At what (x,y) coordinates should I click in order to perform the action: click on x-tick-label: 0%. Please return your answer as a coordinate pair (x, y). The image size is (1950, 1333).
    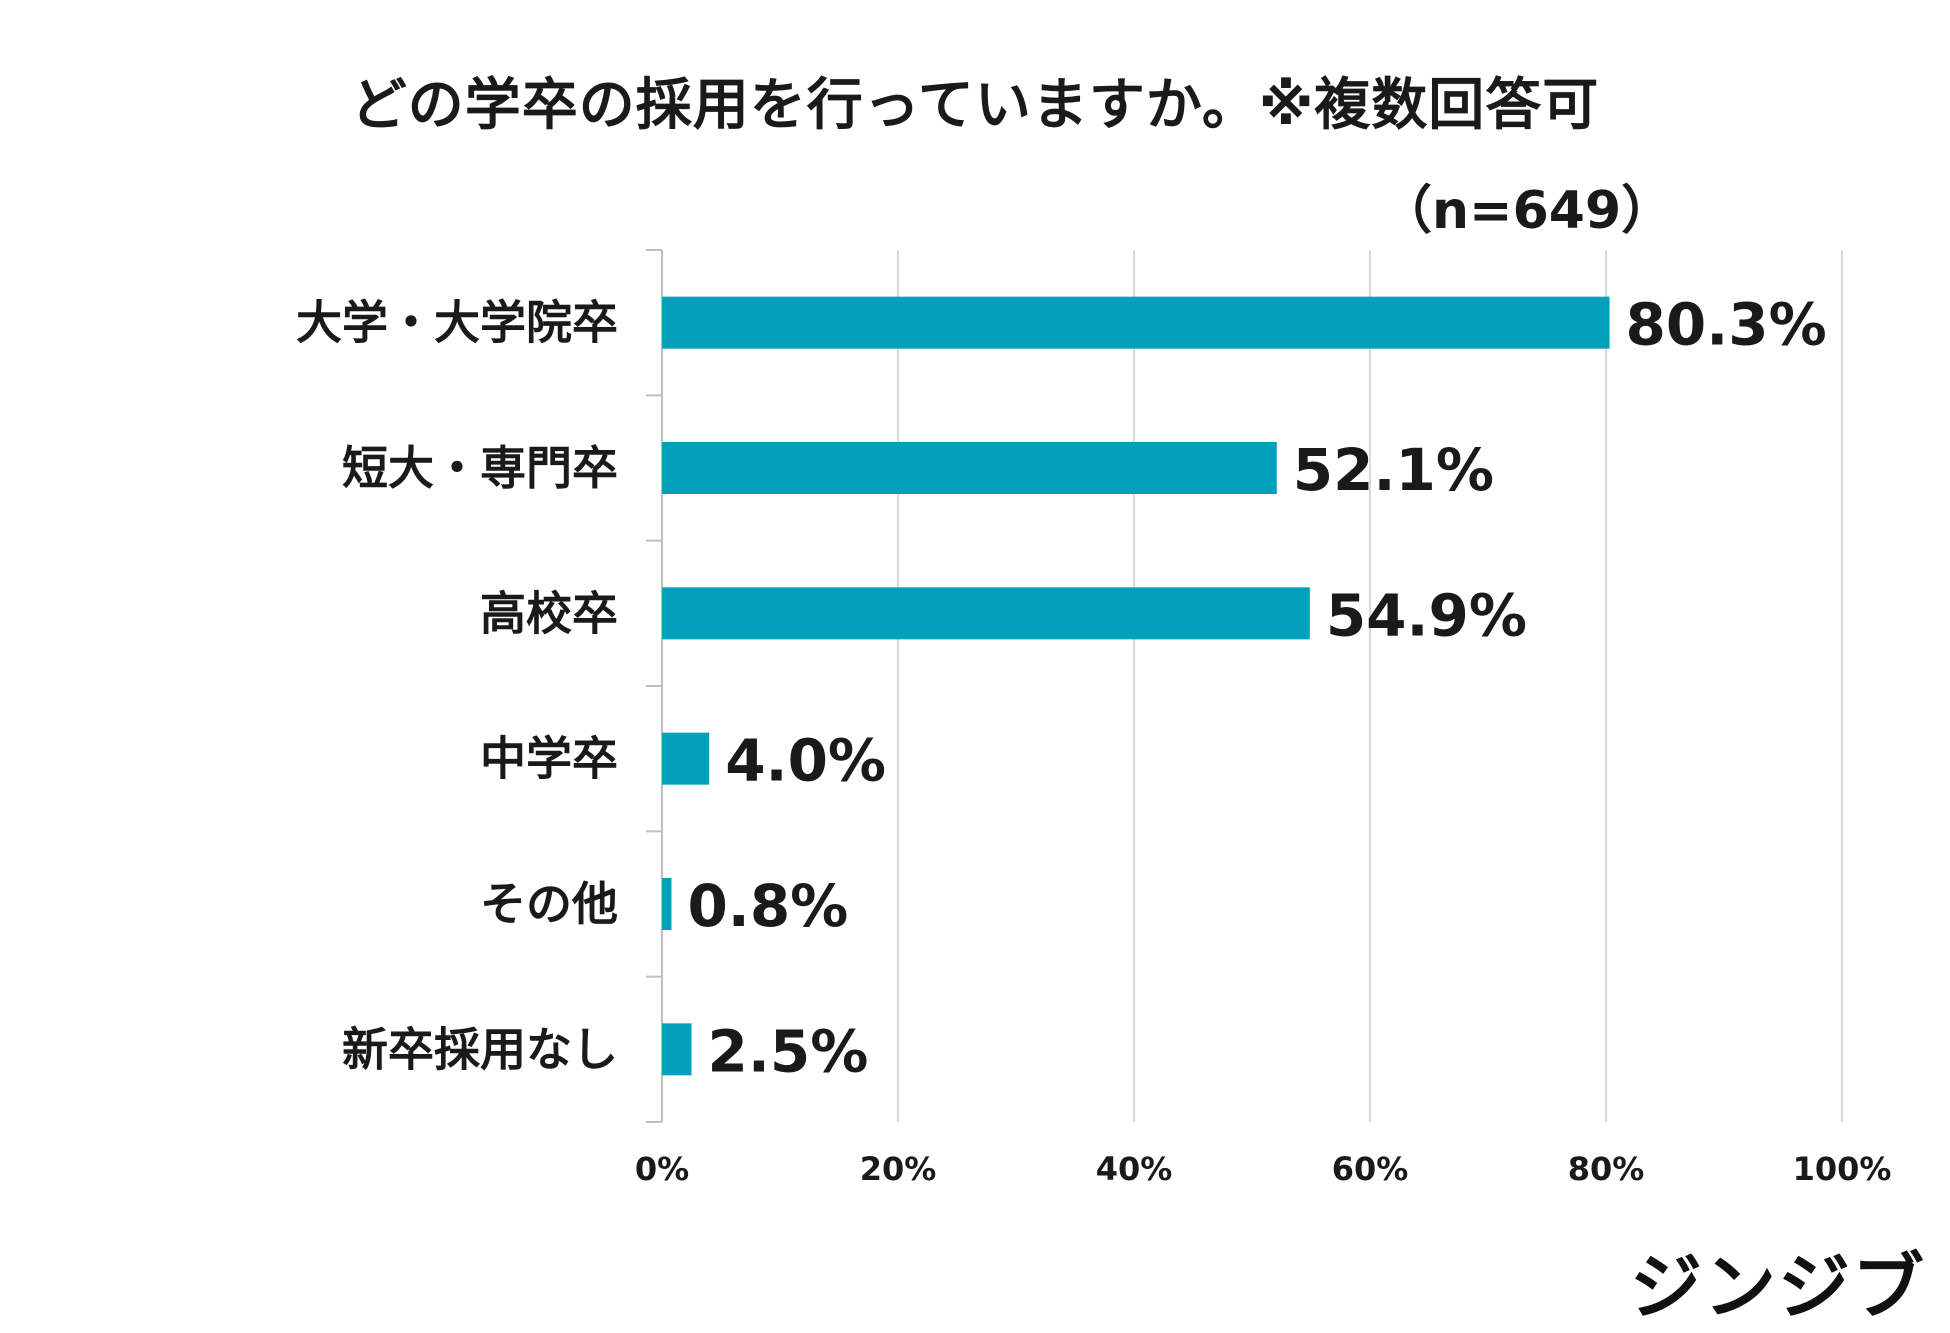
    Looking at the image, I should click on (662, 1169).